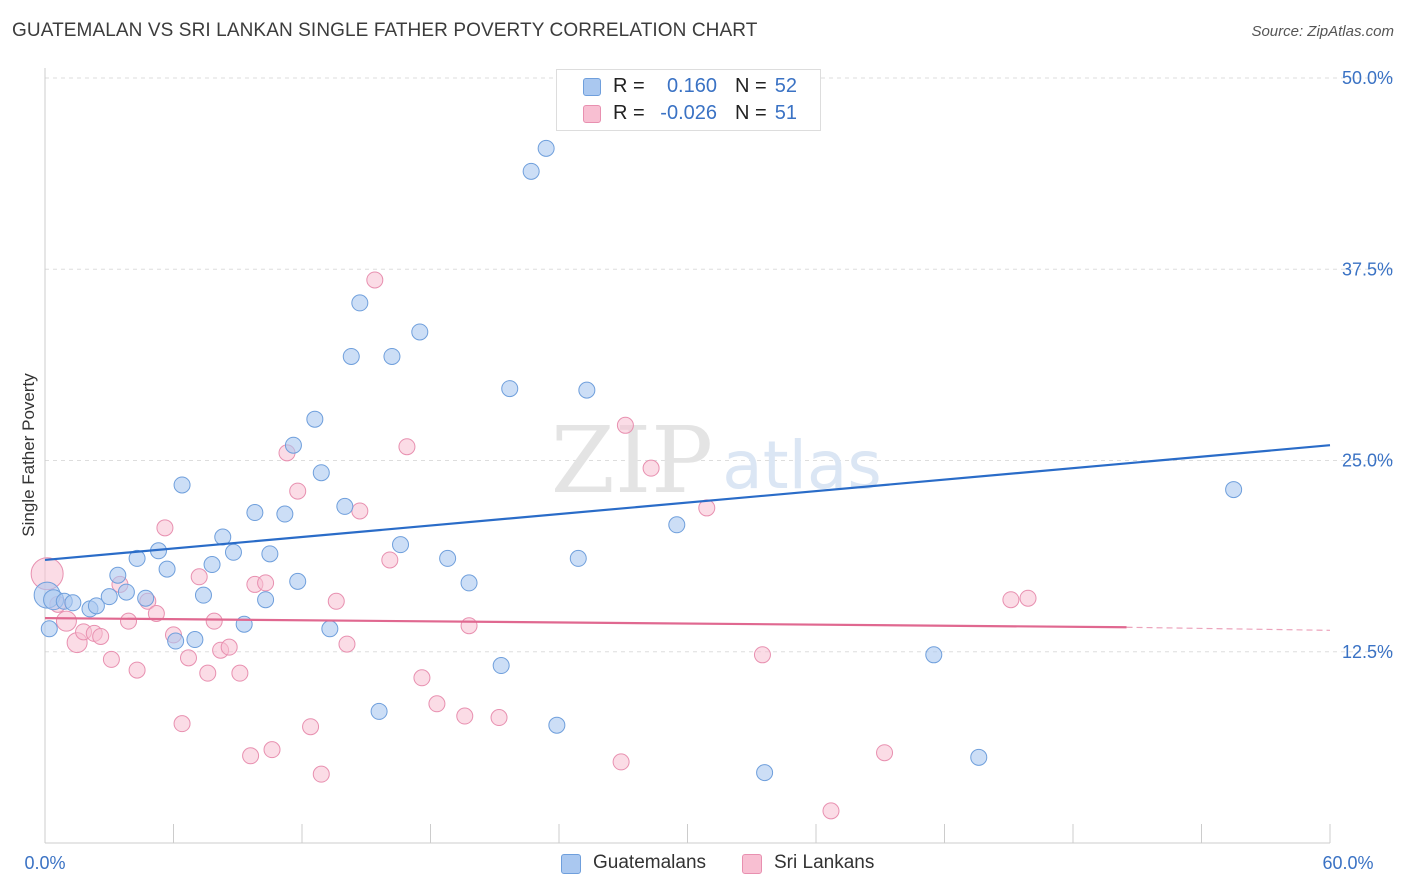 This screenshot has height=892, width=1406. What do you see at coordinates (1347, 863) in the screenshot?
I see `x-tick-label: 60.0%` at bounding box center [1347, 863].